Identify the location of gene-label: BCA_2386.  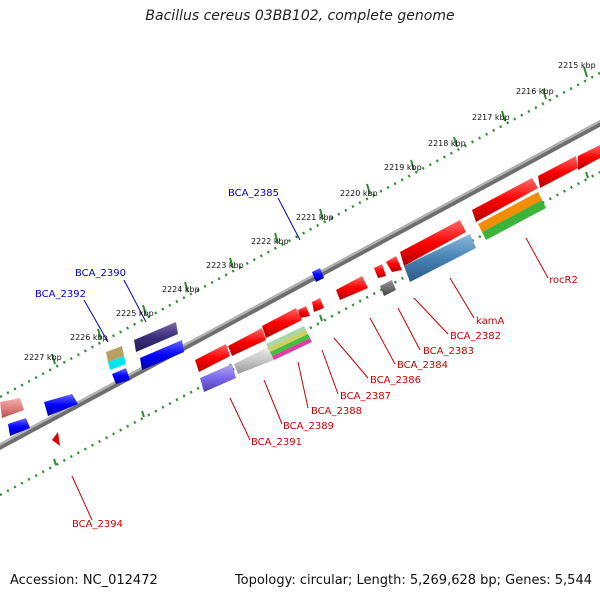
(395, 380).